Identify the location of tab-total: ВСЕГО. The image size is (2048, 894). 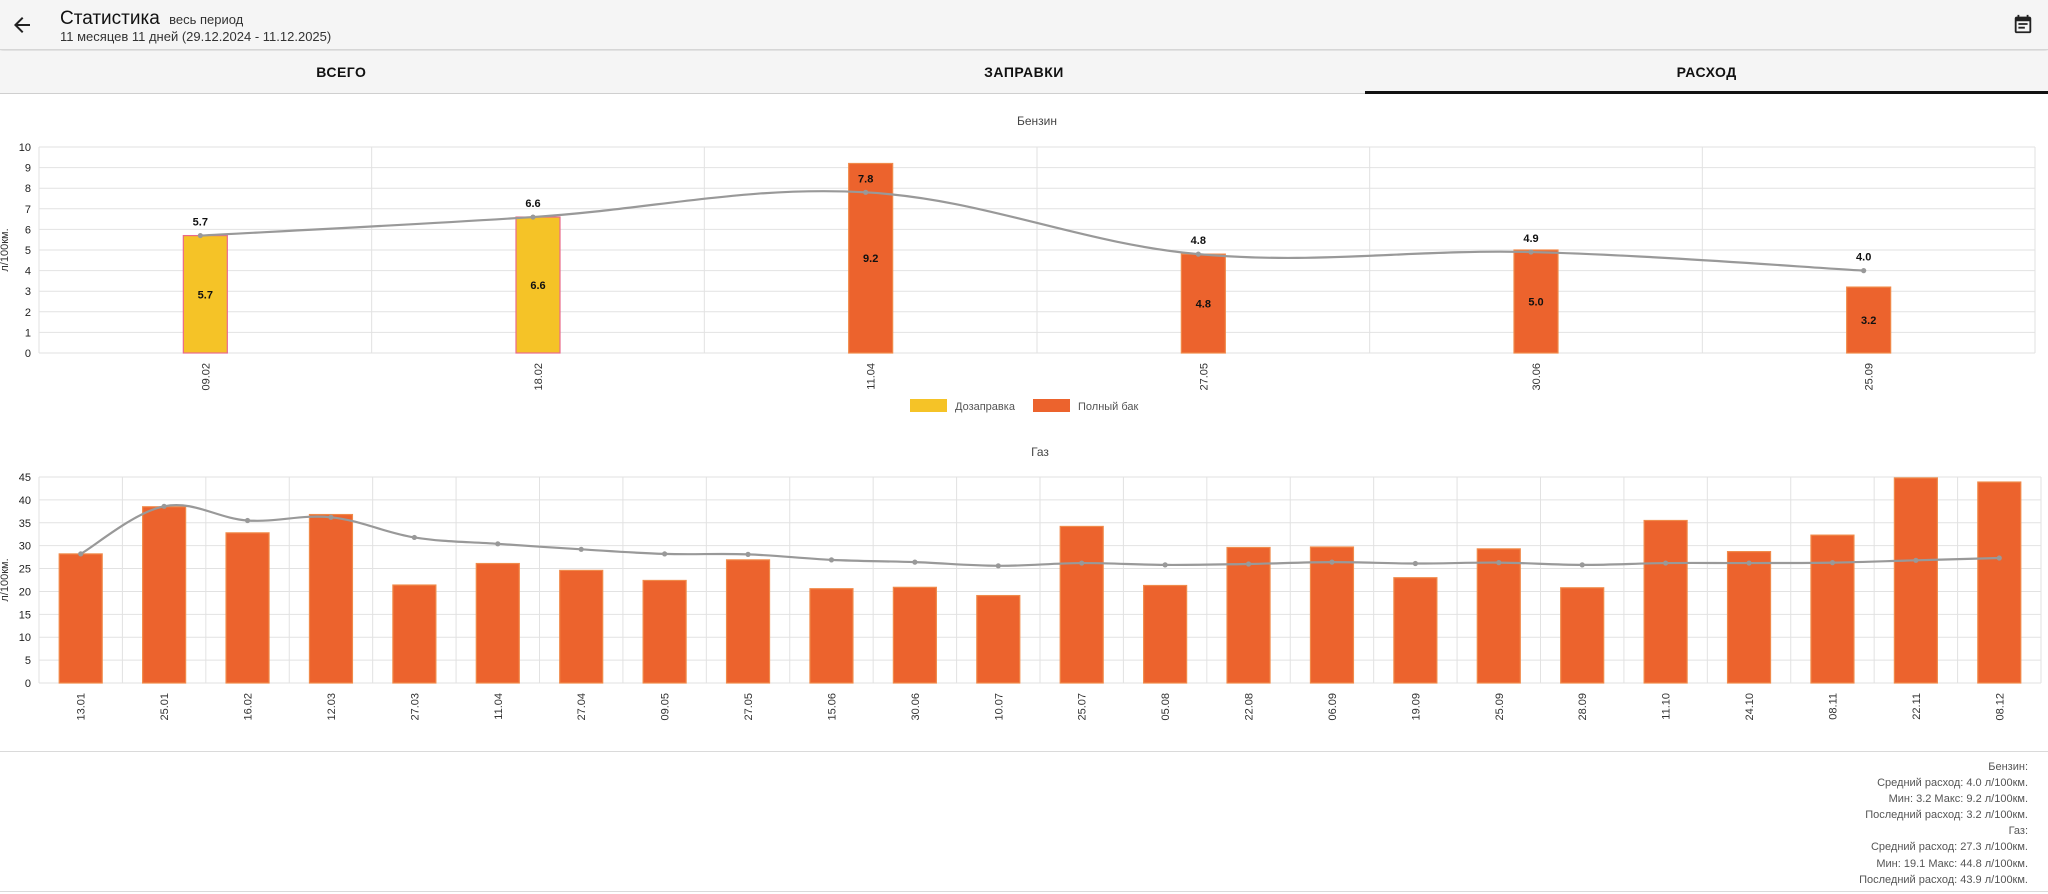
(341, 72).